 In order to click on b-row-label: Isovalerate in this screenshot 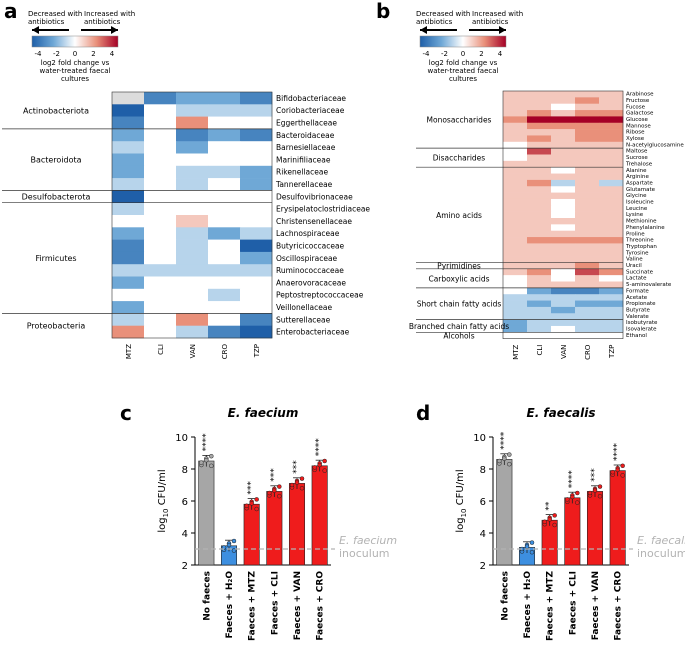, I will do `click(641, 330)`.